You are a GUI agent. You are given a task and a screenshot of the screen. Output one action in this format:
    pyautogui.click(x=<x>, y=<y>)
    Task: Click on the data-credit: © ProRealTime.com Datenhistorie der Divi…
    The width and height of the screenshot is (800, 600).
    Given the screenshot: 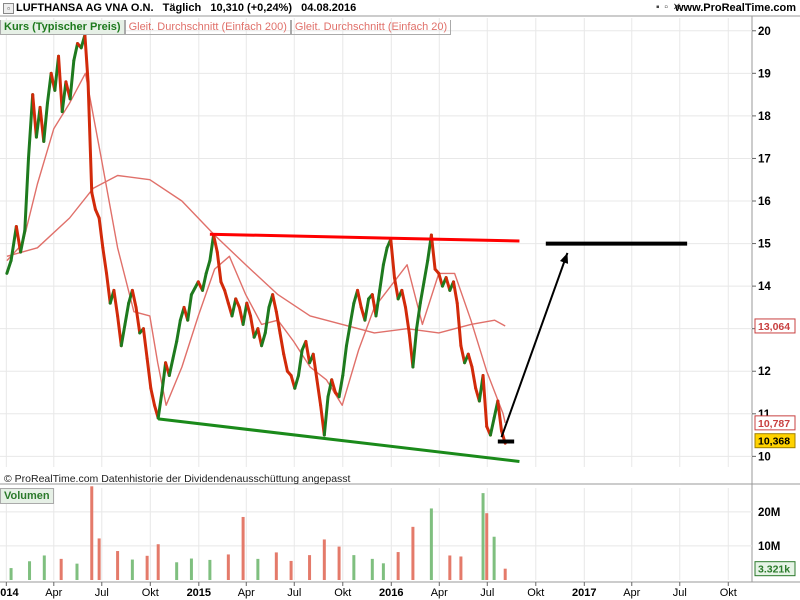 What is the action you would take?
    pyautogui.click(x=177, y=479)
    